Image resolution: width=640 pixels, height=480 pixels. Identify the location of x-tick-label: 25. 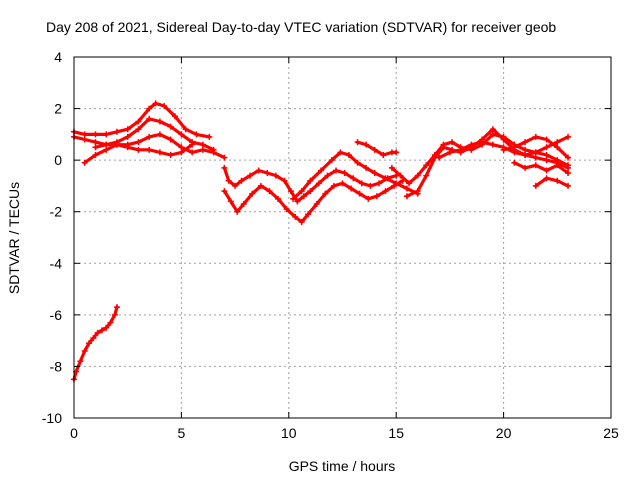
(611, 433).